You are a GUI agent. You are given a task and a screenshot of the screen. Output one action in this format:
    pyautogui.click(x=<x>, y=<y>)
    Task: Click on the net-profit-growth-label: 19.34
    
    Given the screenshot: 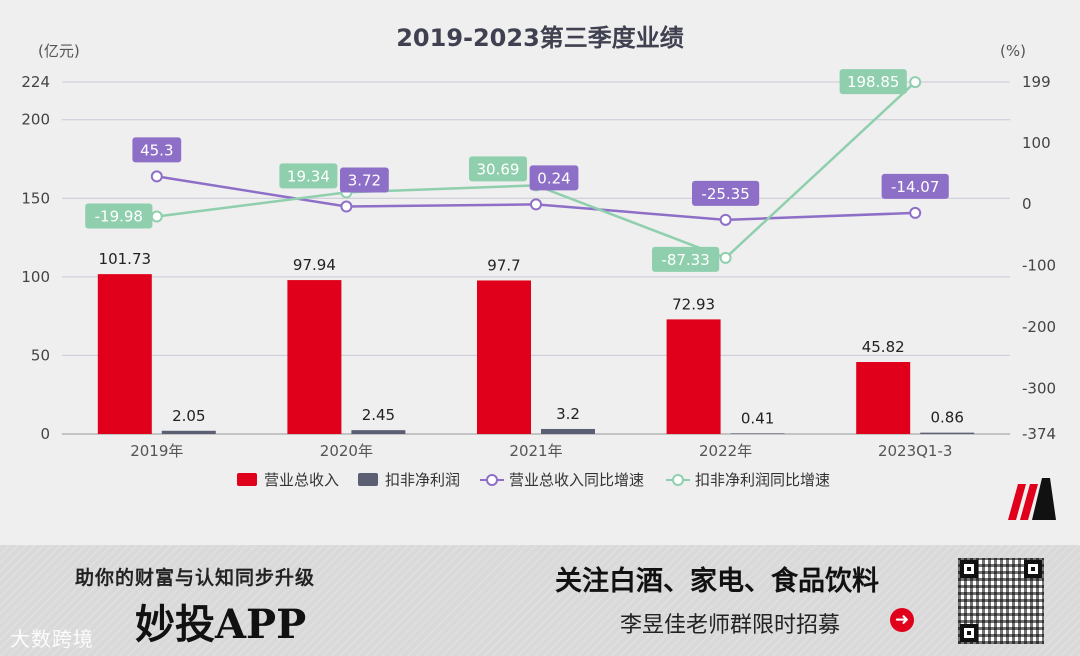 What is the action you would take?
    pyautogui.click(x=308, y=176)
    